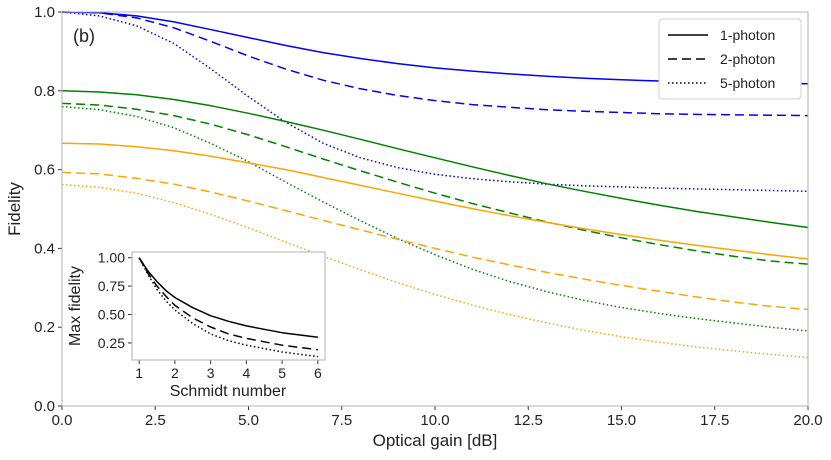 This screenshot has width=831, height=460. What do you see at coordinates (44, 406) in the screenshot?
I see `main-y-tick-label: 0.0` at bounding box center [44, 406].